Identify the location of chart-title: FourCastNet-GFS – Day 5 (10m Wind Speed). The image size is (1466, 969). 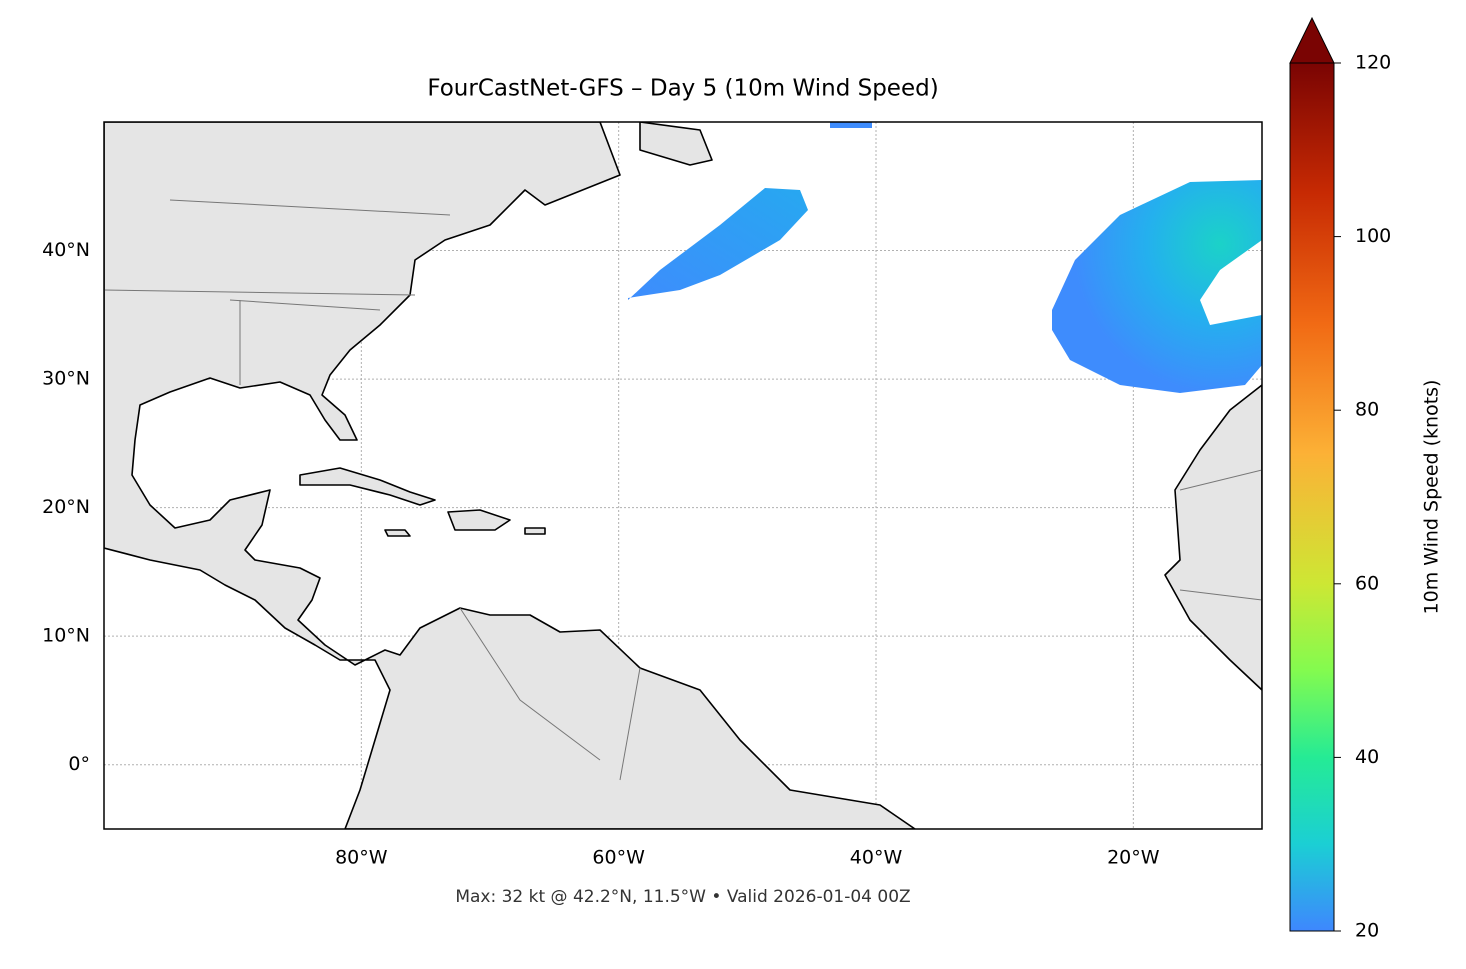
(682, 89).